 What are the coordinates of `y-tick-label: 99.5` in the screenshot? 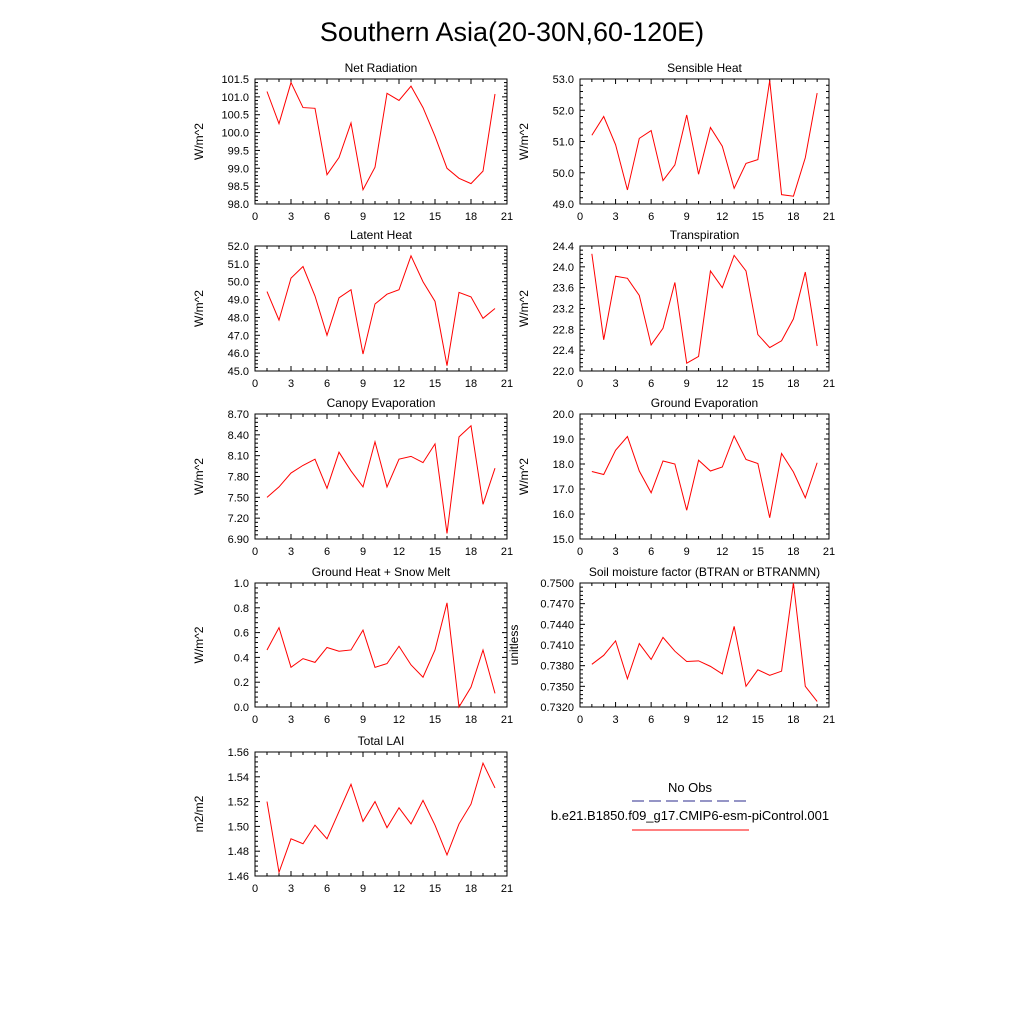 It's located at (238, 151).